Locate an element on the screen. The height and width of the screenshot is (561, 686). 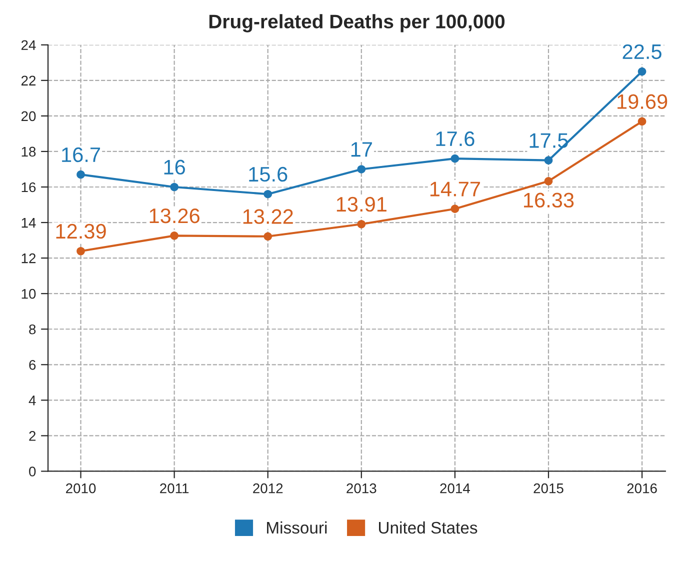
y-tick-label: 16 is located at coordinates (29, 187).